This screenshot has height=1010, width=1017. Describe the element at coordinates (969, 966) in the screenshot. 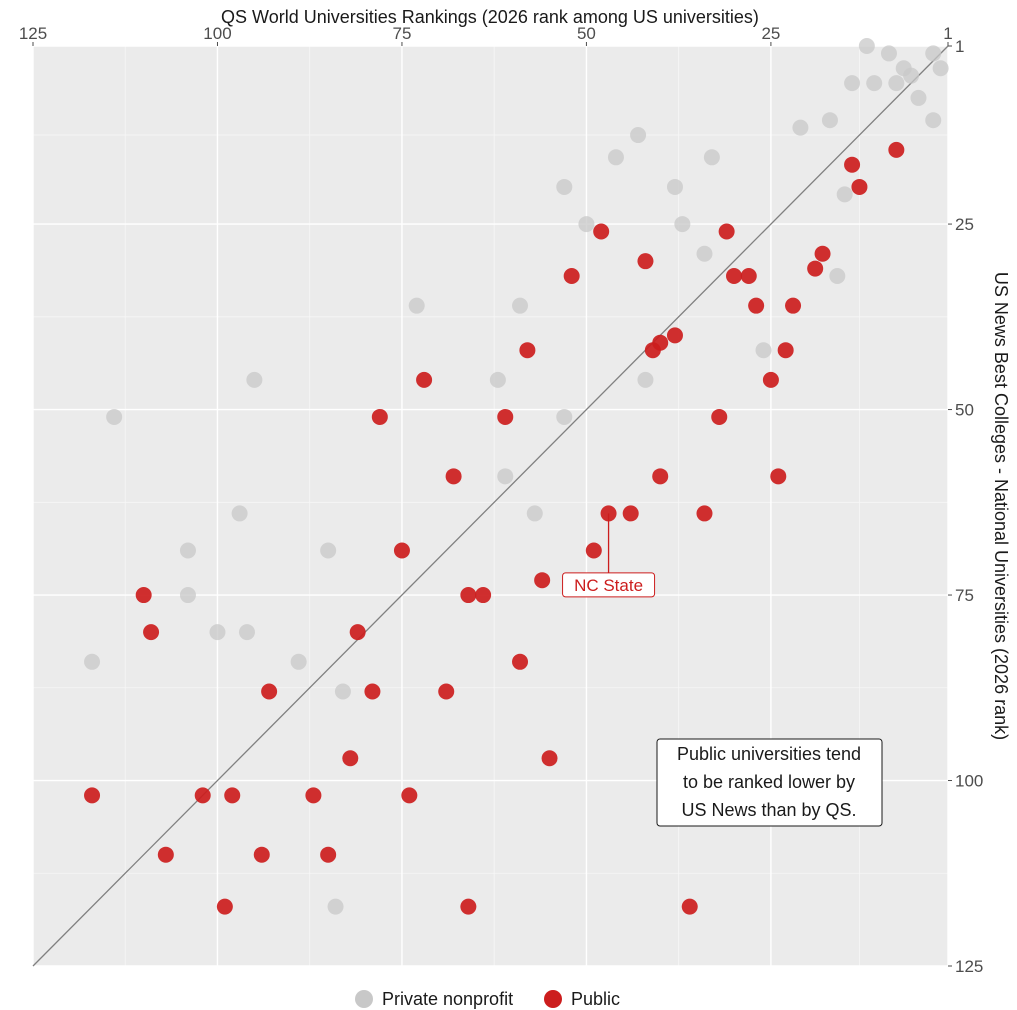

I see `y-tick-label: 125` at that location.